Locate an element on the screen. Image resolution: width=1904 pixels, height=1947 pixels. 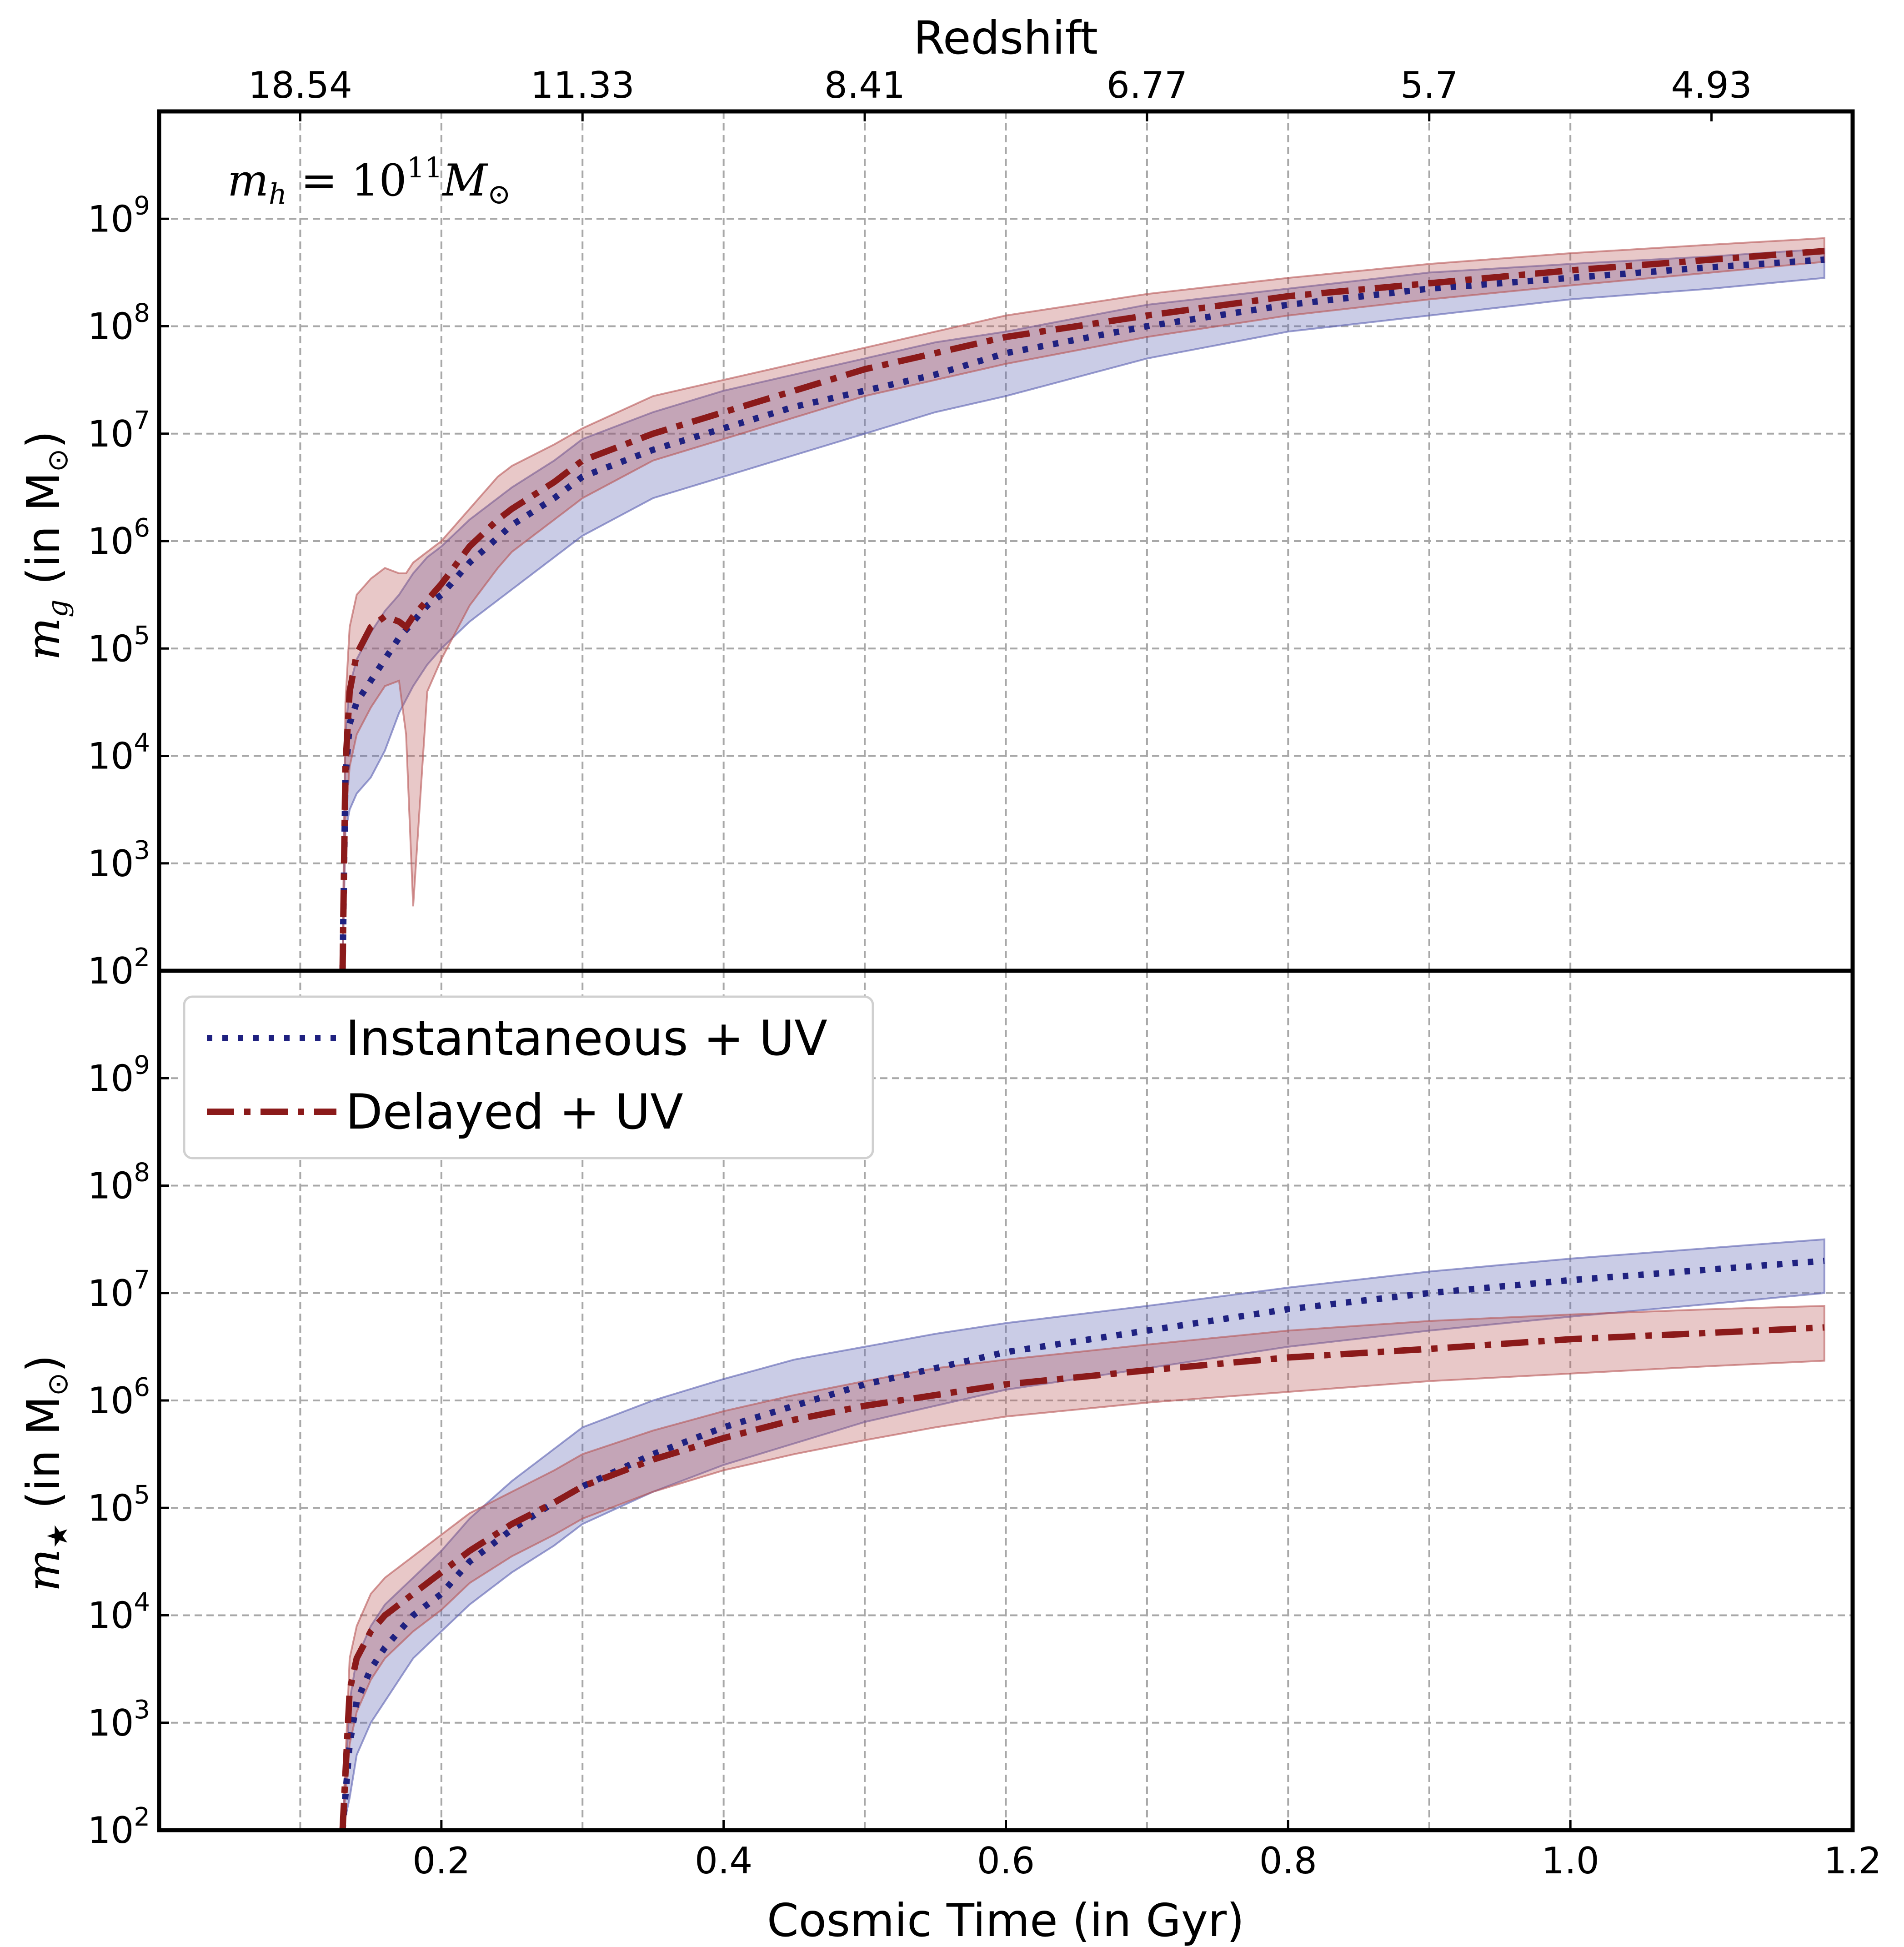
xtick-label-3: 0.8 is located at coordinates (1288, 1861).